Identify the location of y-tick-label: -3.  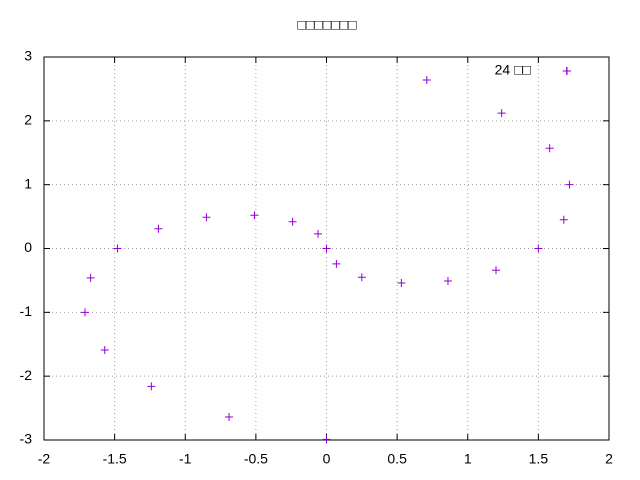
(26, 439).